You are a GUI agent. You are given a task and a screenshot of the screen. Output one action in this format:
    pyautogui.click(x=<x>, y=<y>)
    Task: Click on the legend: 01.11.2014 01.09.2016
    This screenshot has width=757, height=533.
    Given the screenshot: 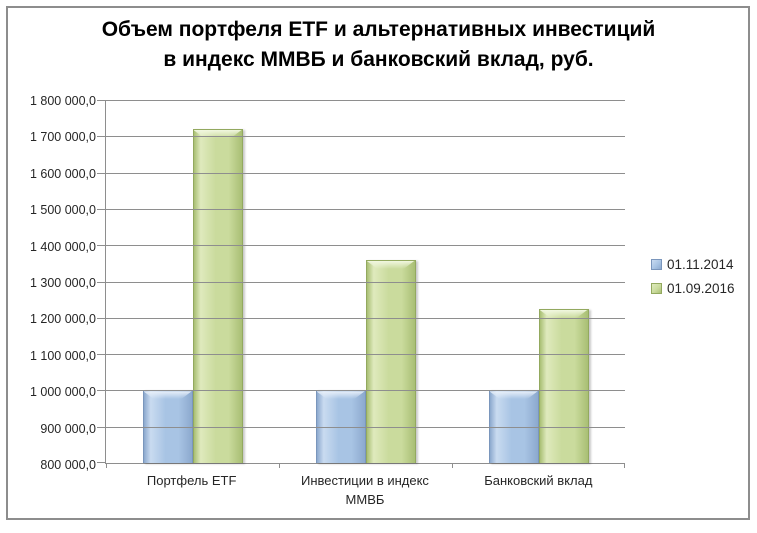 What is the action you would take?
    pyautogui.click(x=693, y=276)
    